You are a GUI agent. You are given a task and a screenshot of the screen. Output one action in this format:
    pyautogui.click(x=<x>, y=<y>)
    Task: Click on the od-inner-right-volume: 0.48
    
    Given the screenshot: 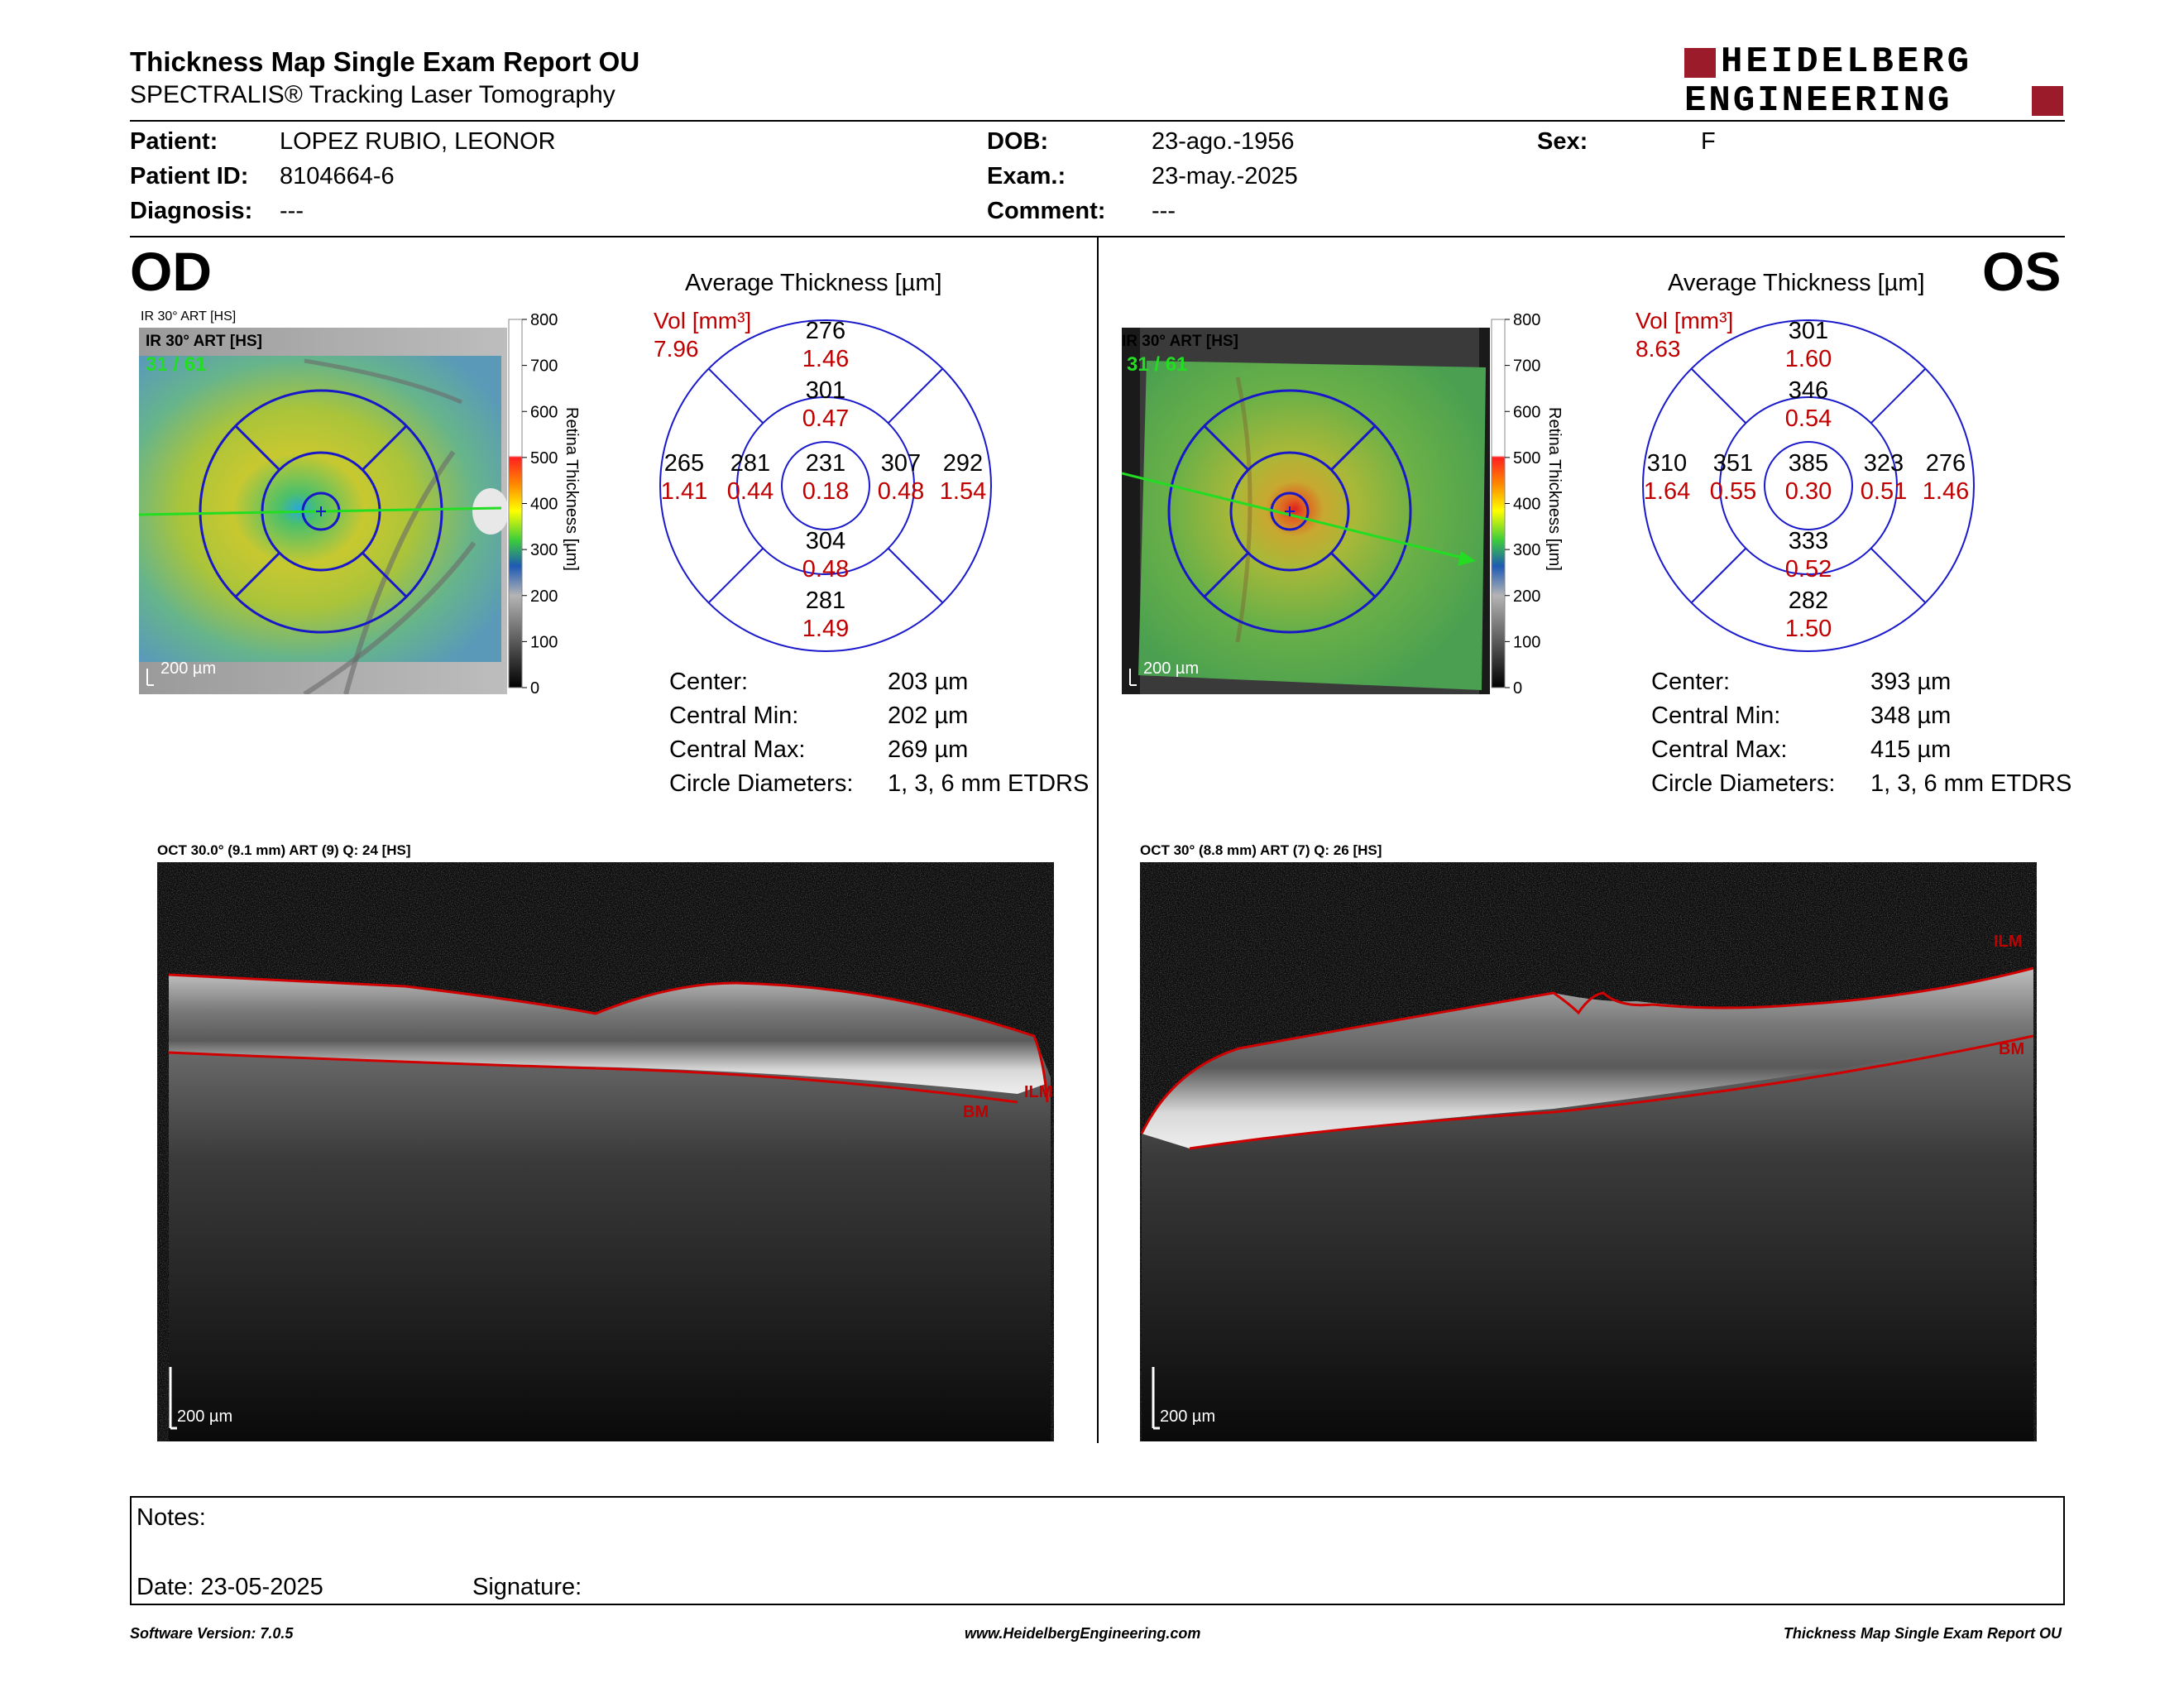 What is the action you would take?
    pyautogui.click(x=901, y=491)
    